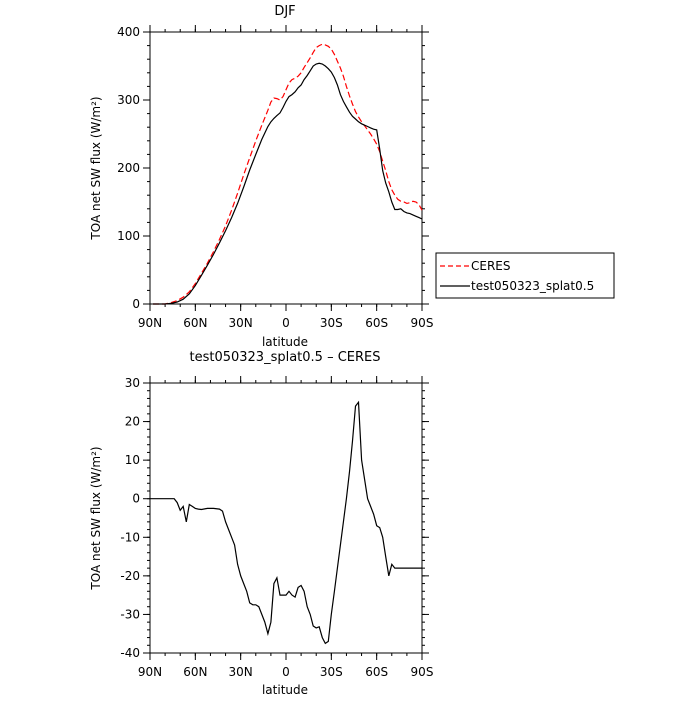 This screenshot has width=700, height=704. Describe the element at coordinates (96, 518) in the screenshot. I see `bottom-y-axis-label: TOA net SW flux (W/m²)` at that location.